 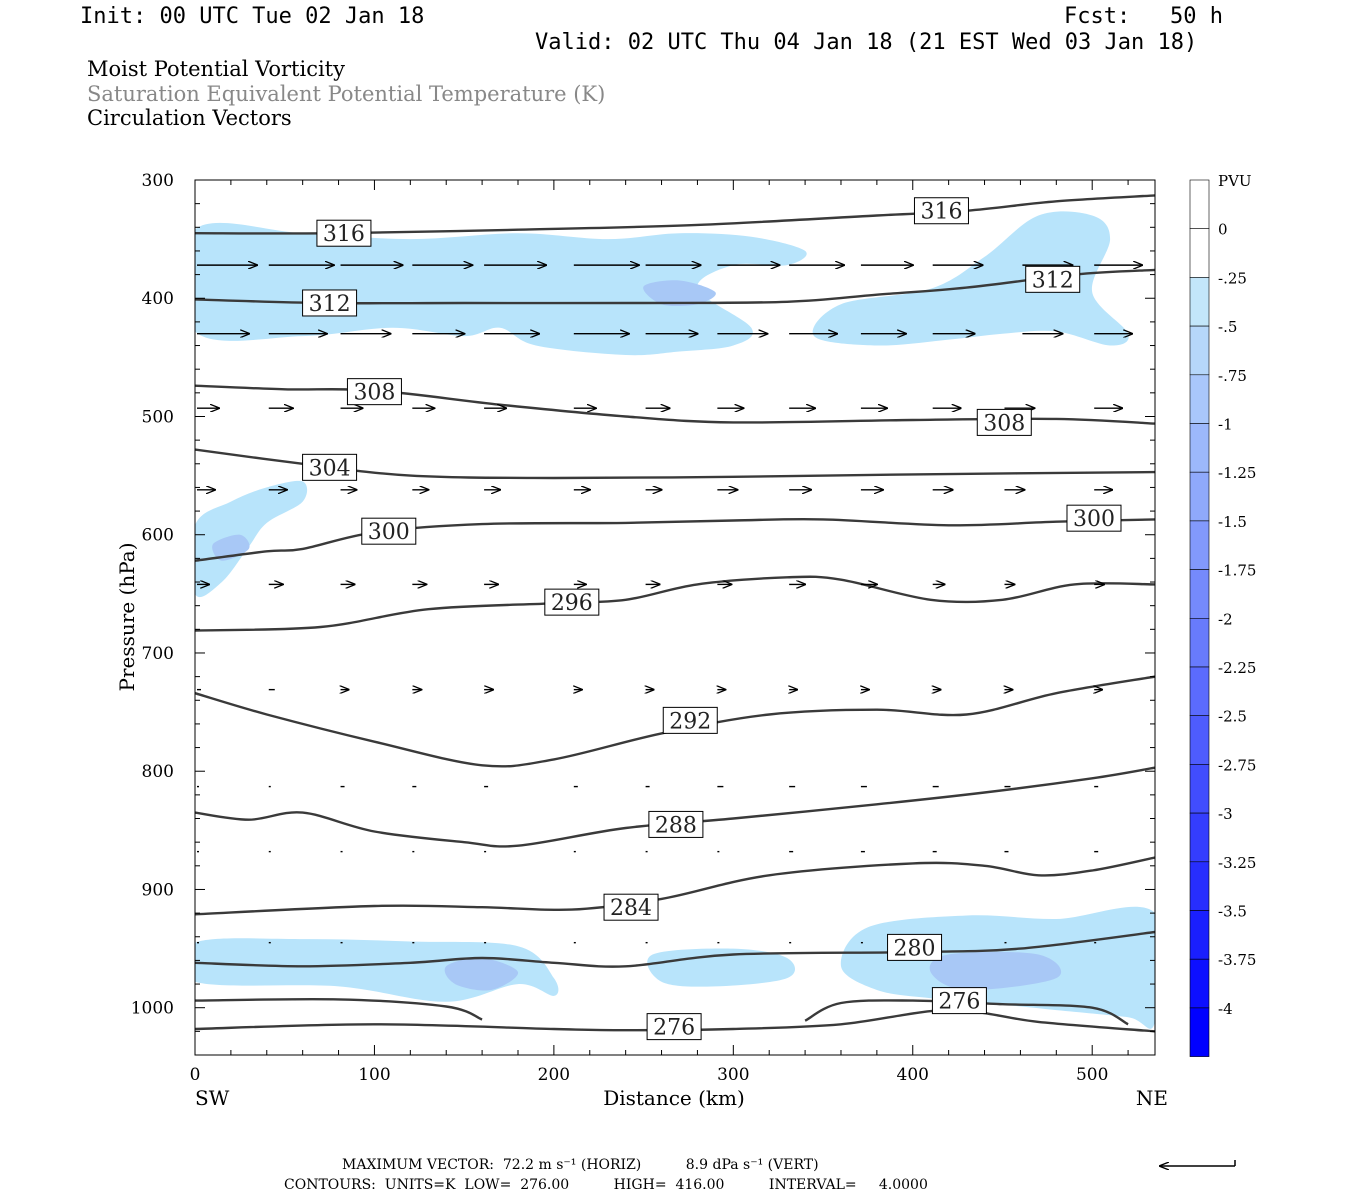 I want to click on field-title-mpv: Moist Potential Vorticity, so click(x=216, y=69).